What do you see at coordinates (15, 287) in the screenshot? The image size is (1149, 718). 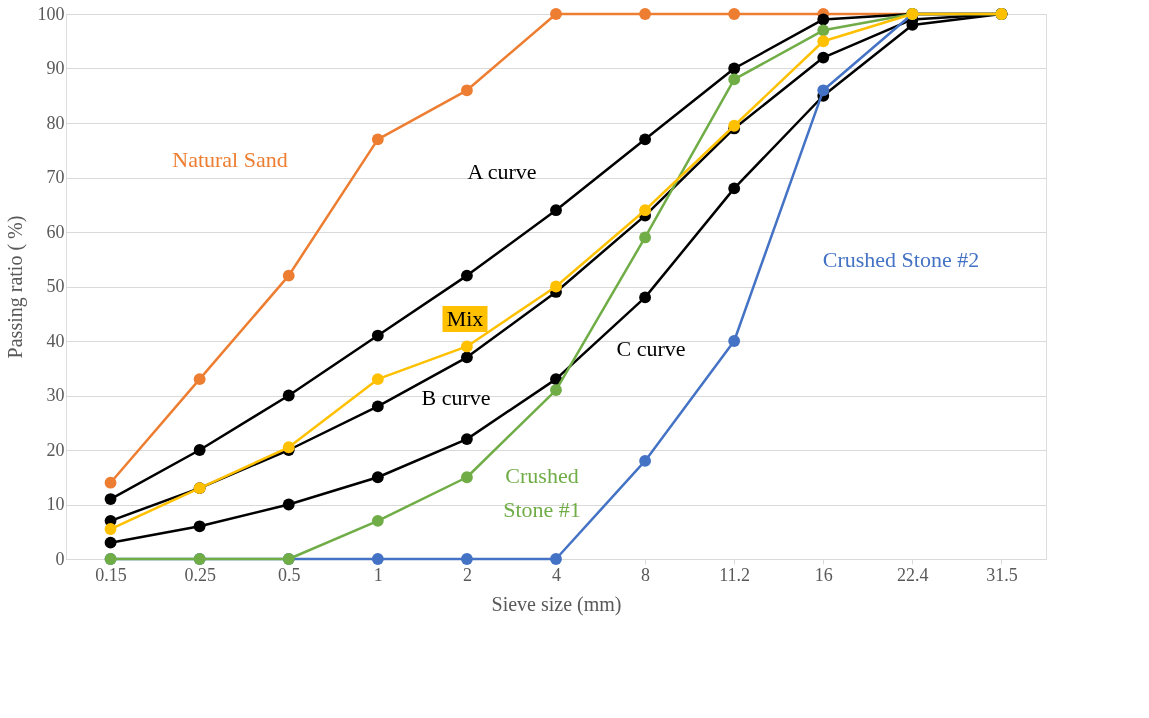 I see `y-axis-title: Passing ratio ( %)` at bounding box center [15, 287].